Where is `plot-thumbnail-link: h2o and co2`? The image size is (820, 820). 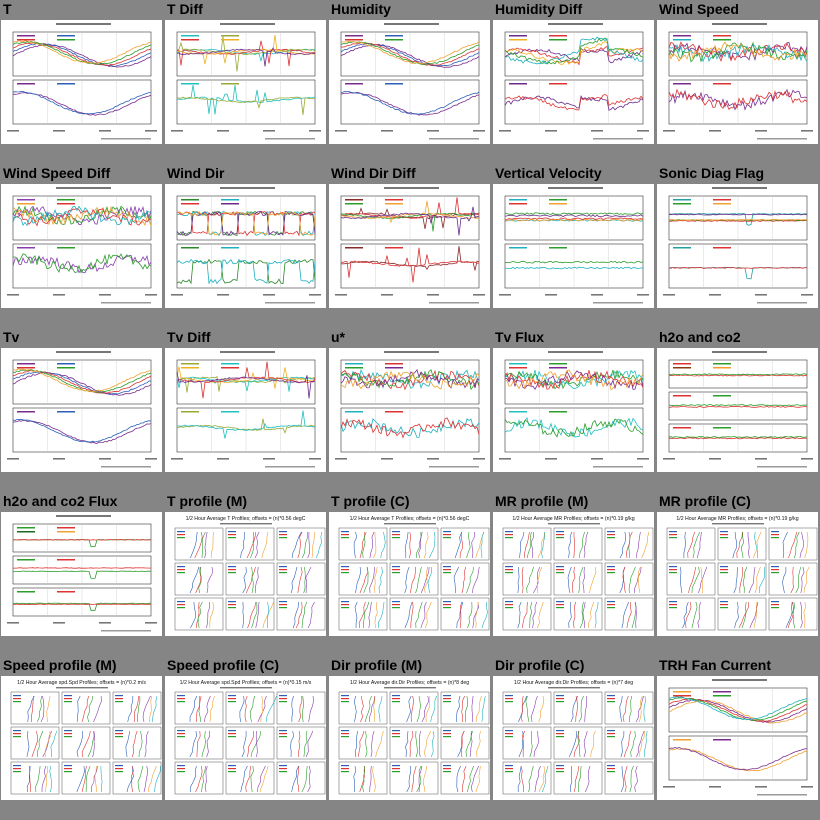
plot-thumbnail-link: h2o and co2 is located at coordinates (738, 410).